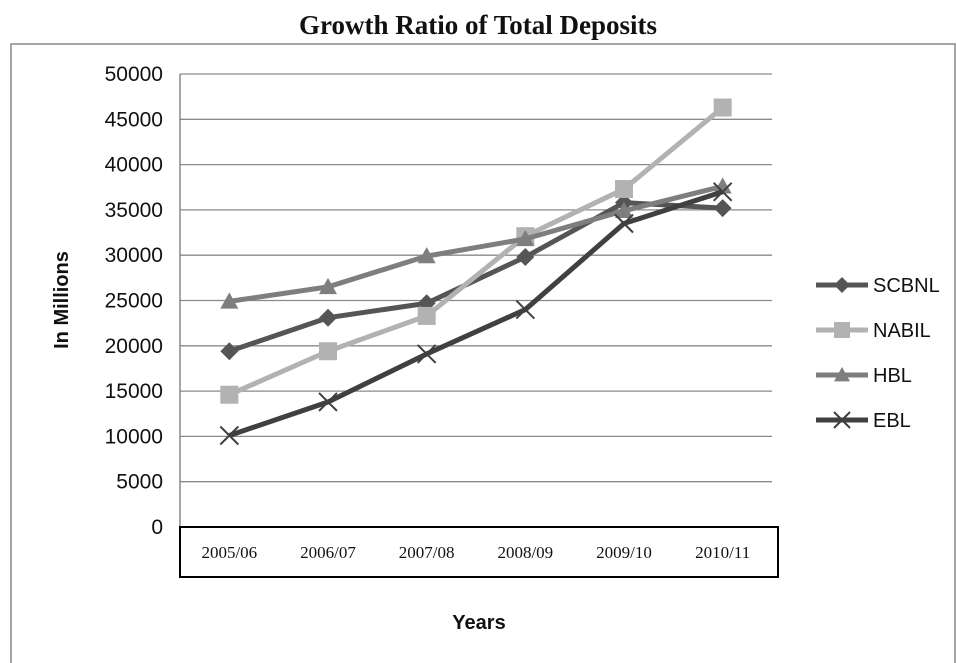 This screenshot has height=663, width=956. What do you see at coordinates (229, 552) in the screenshot?
I see `x-tick-label: 2005/06` at bounding box center [229, 552].